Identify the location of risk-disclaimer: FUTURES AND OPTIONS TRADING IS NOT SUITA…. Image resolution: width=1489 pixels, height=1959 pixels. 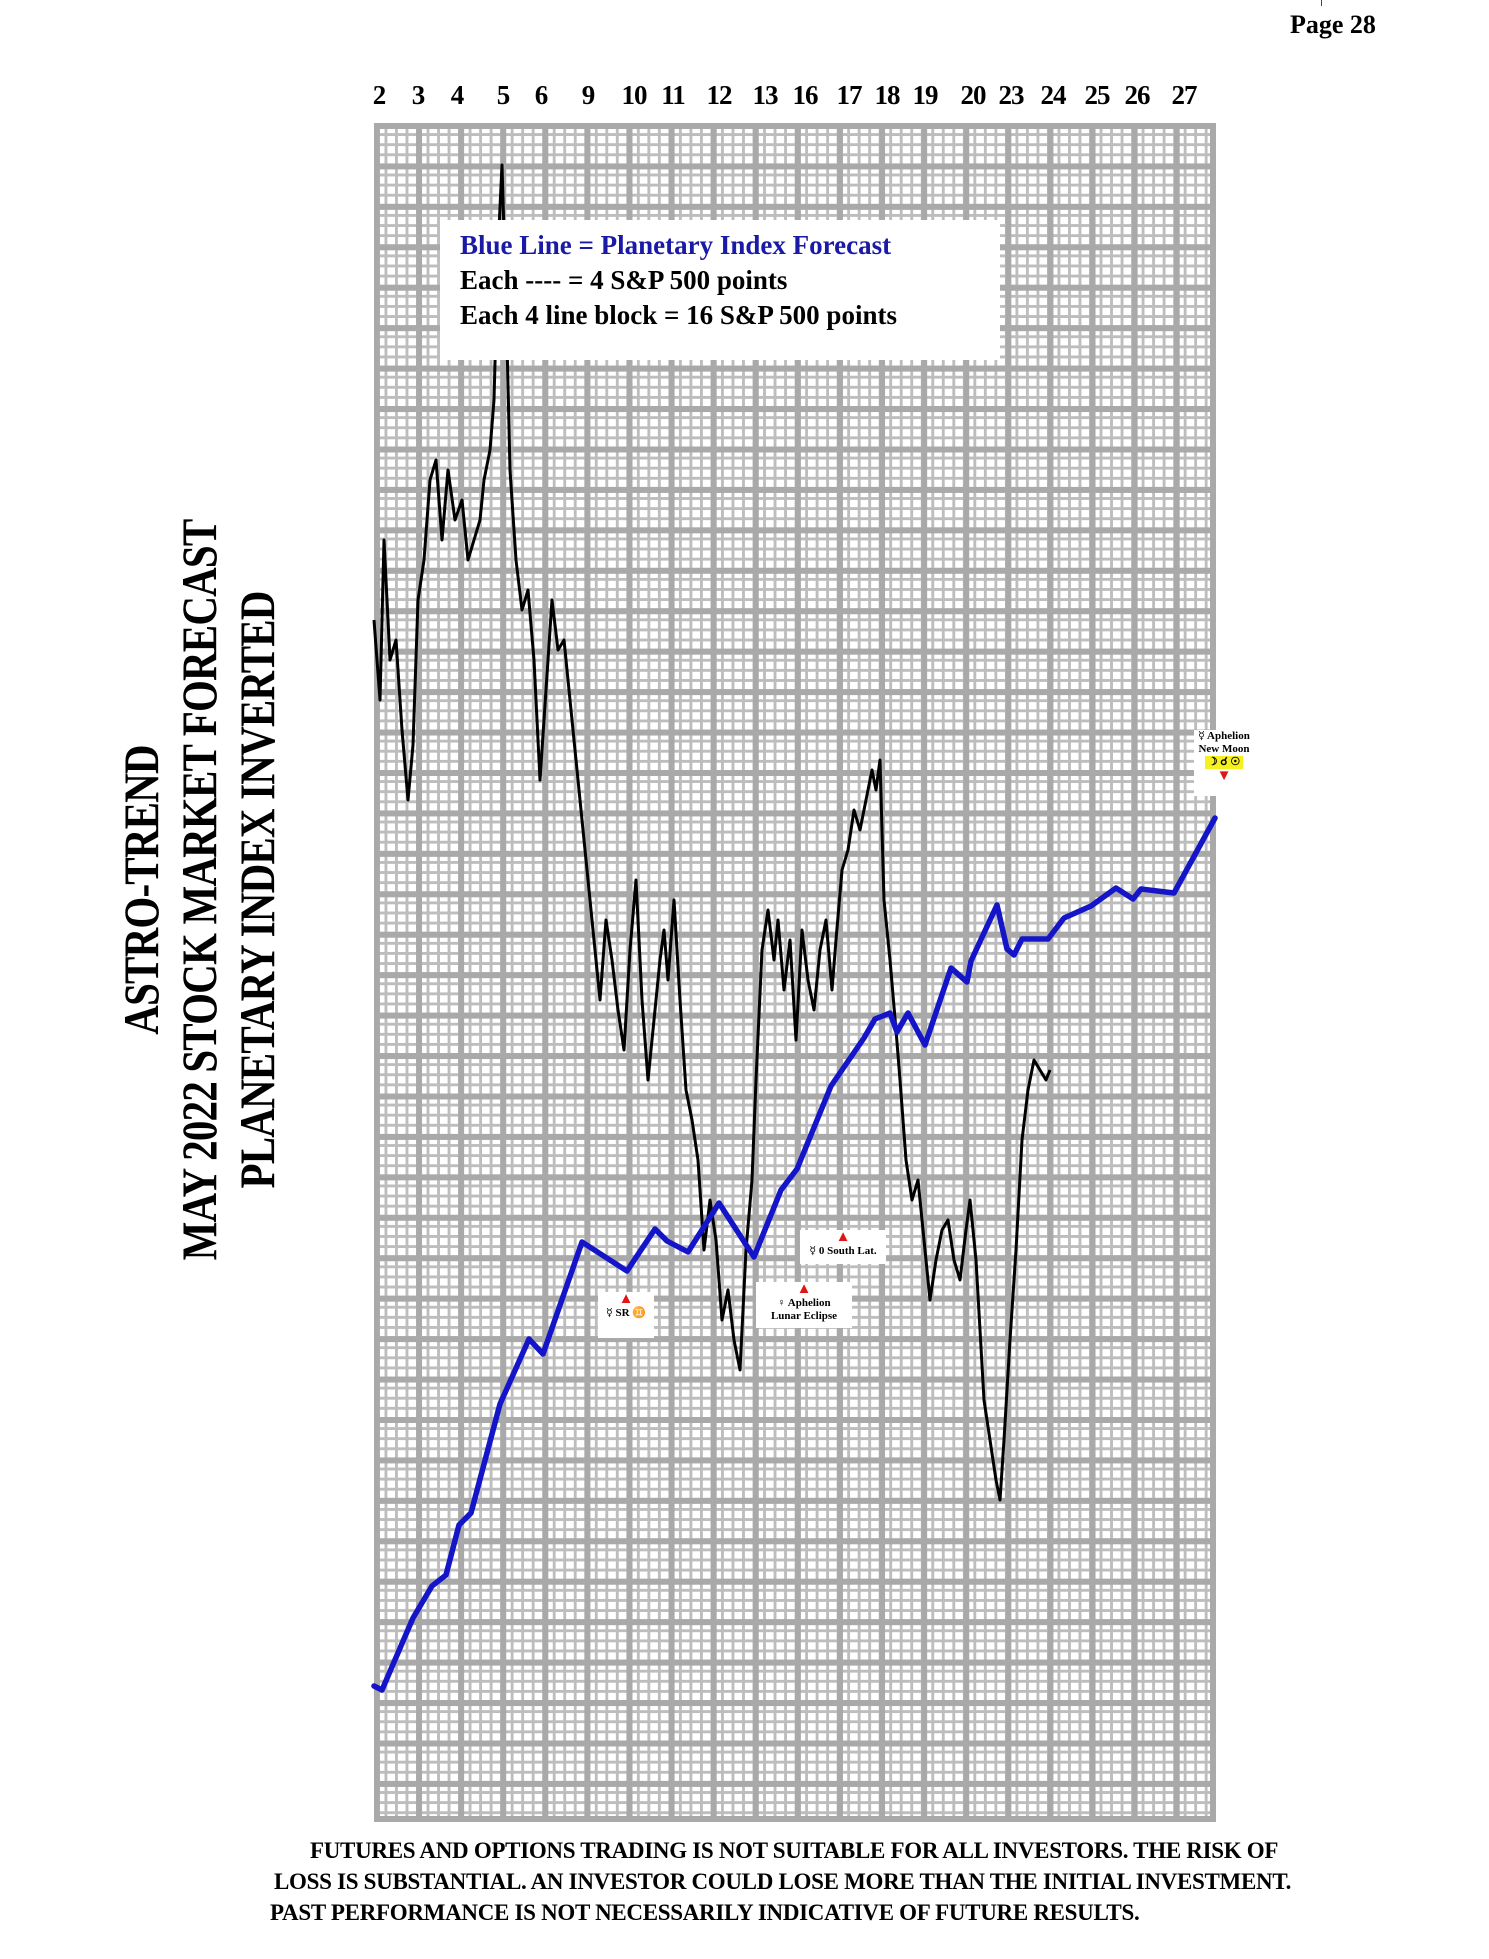
(860, 1881).